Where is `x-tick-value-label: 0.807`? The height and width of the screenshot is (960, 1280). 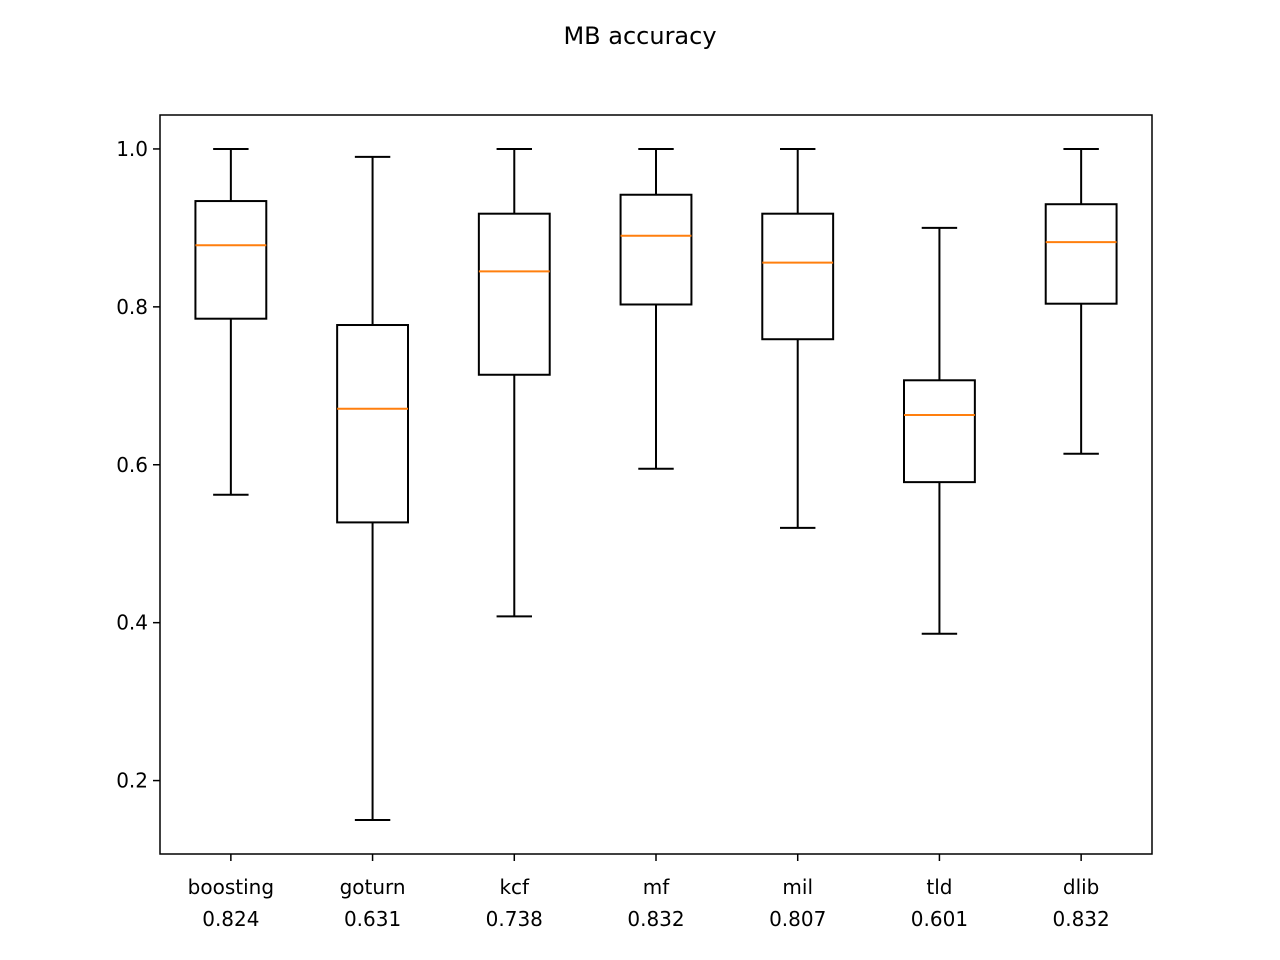
x-tick-value-label: 0.807 is located at coordinates (797, 919).